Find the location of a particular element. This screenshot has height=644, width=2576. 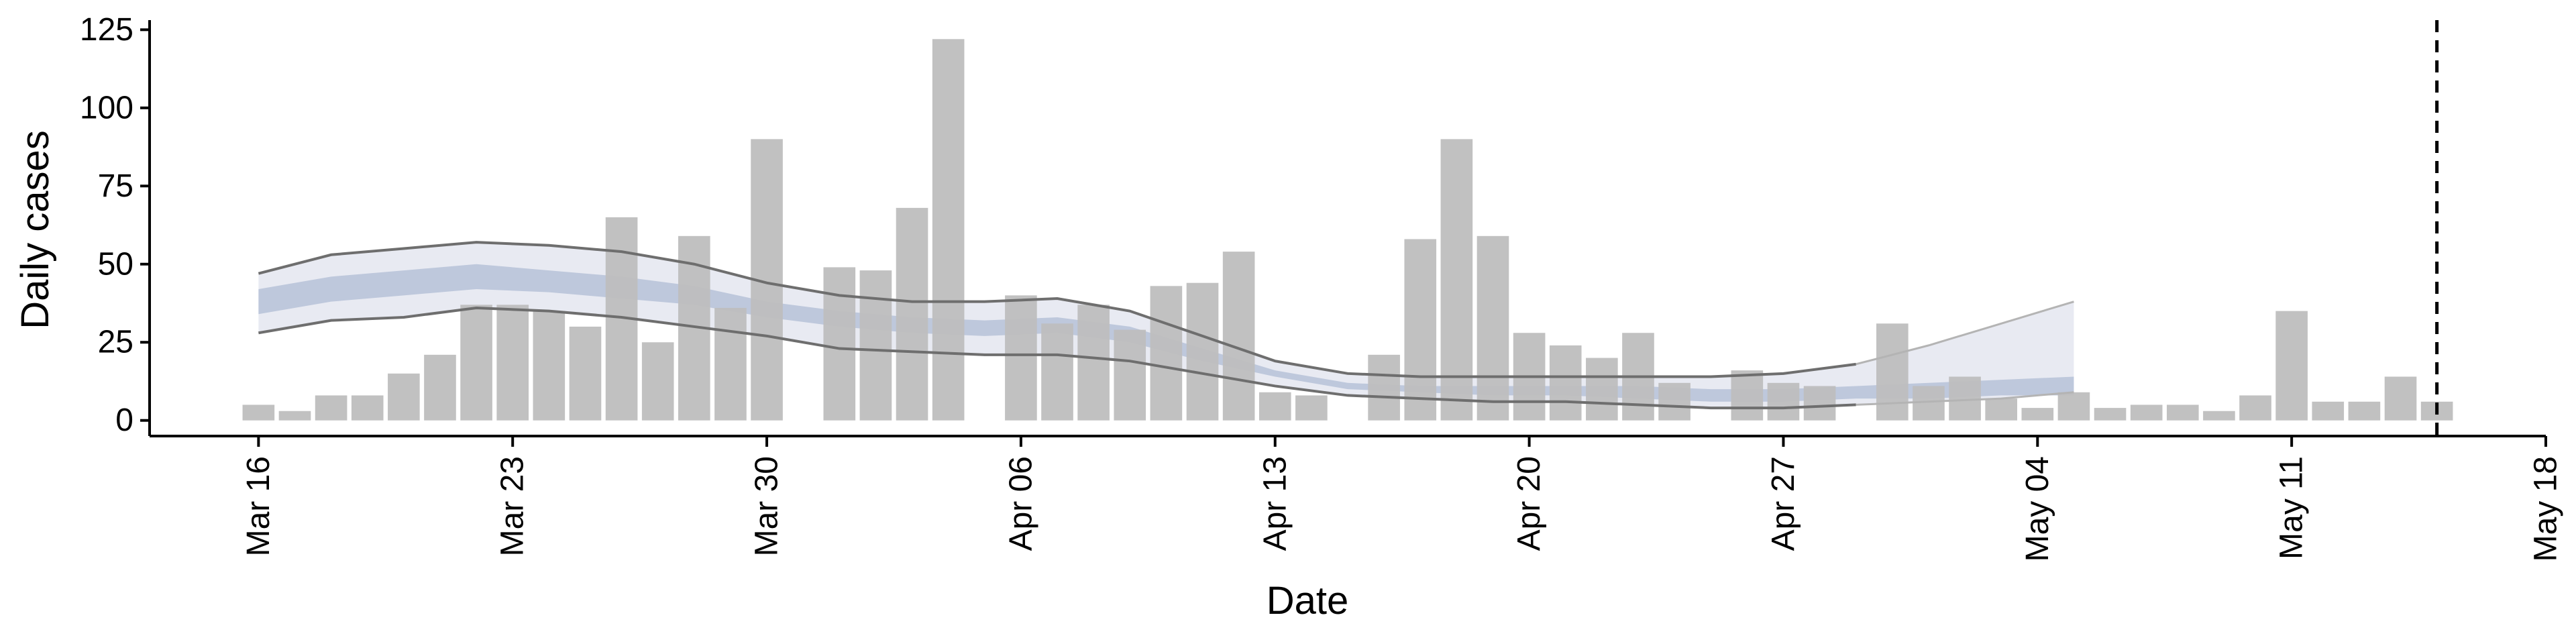

y-tick-label: 50 is located at coordinates (115, 264).